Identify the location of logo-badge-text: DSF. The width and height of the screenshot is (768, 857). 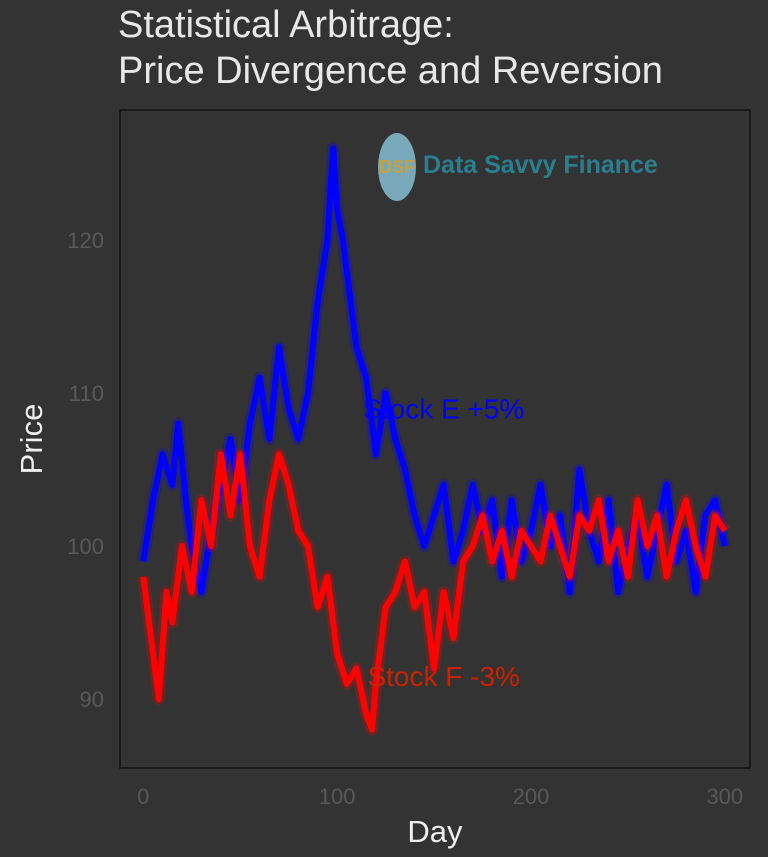
(397, 167).